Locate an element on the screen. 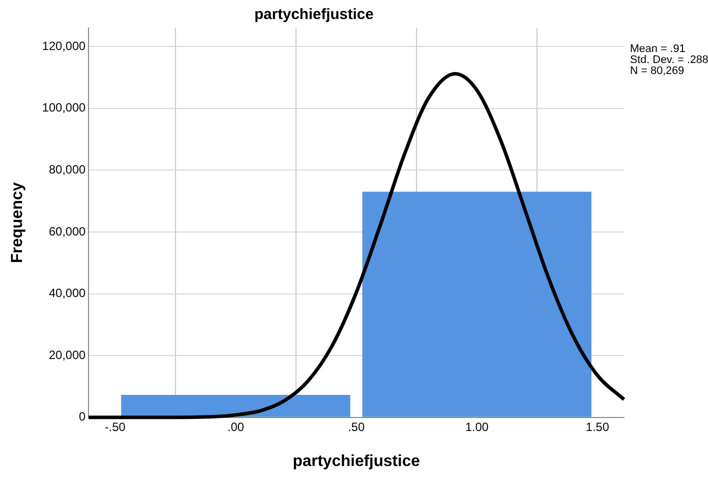  y-tick-label: 0 is located at coordinates (82, 417).